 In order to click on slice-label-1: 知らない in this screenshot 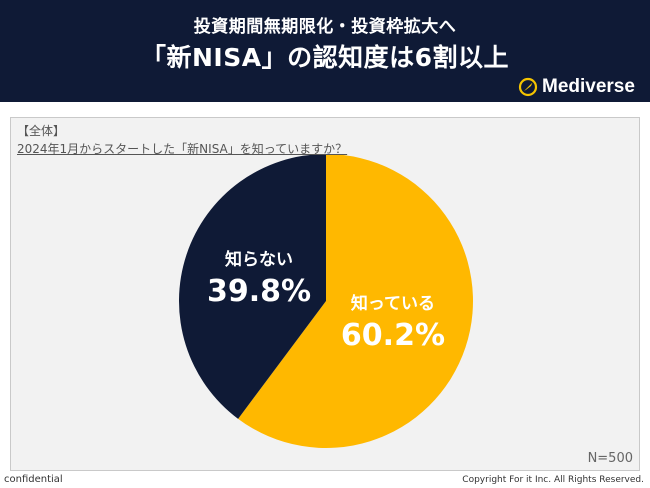, I will do `click(258, 259)`.